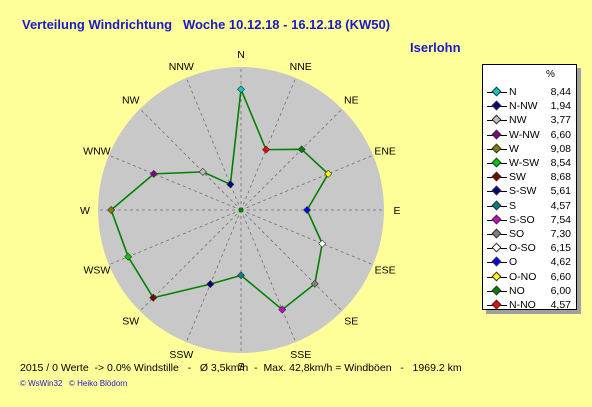 Image resolution: width=592 pixels, height=407 pixels. What do you see at coordinates (241, 89) in the screenshot?
I see `data-point-n` at bounding box center [241, 89].